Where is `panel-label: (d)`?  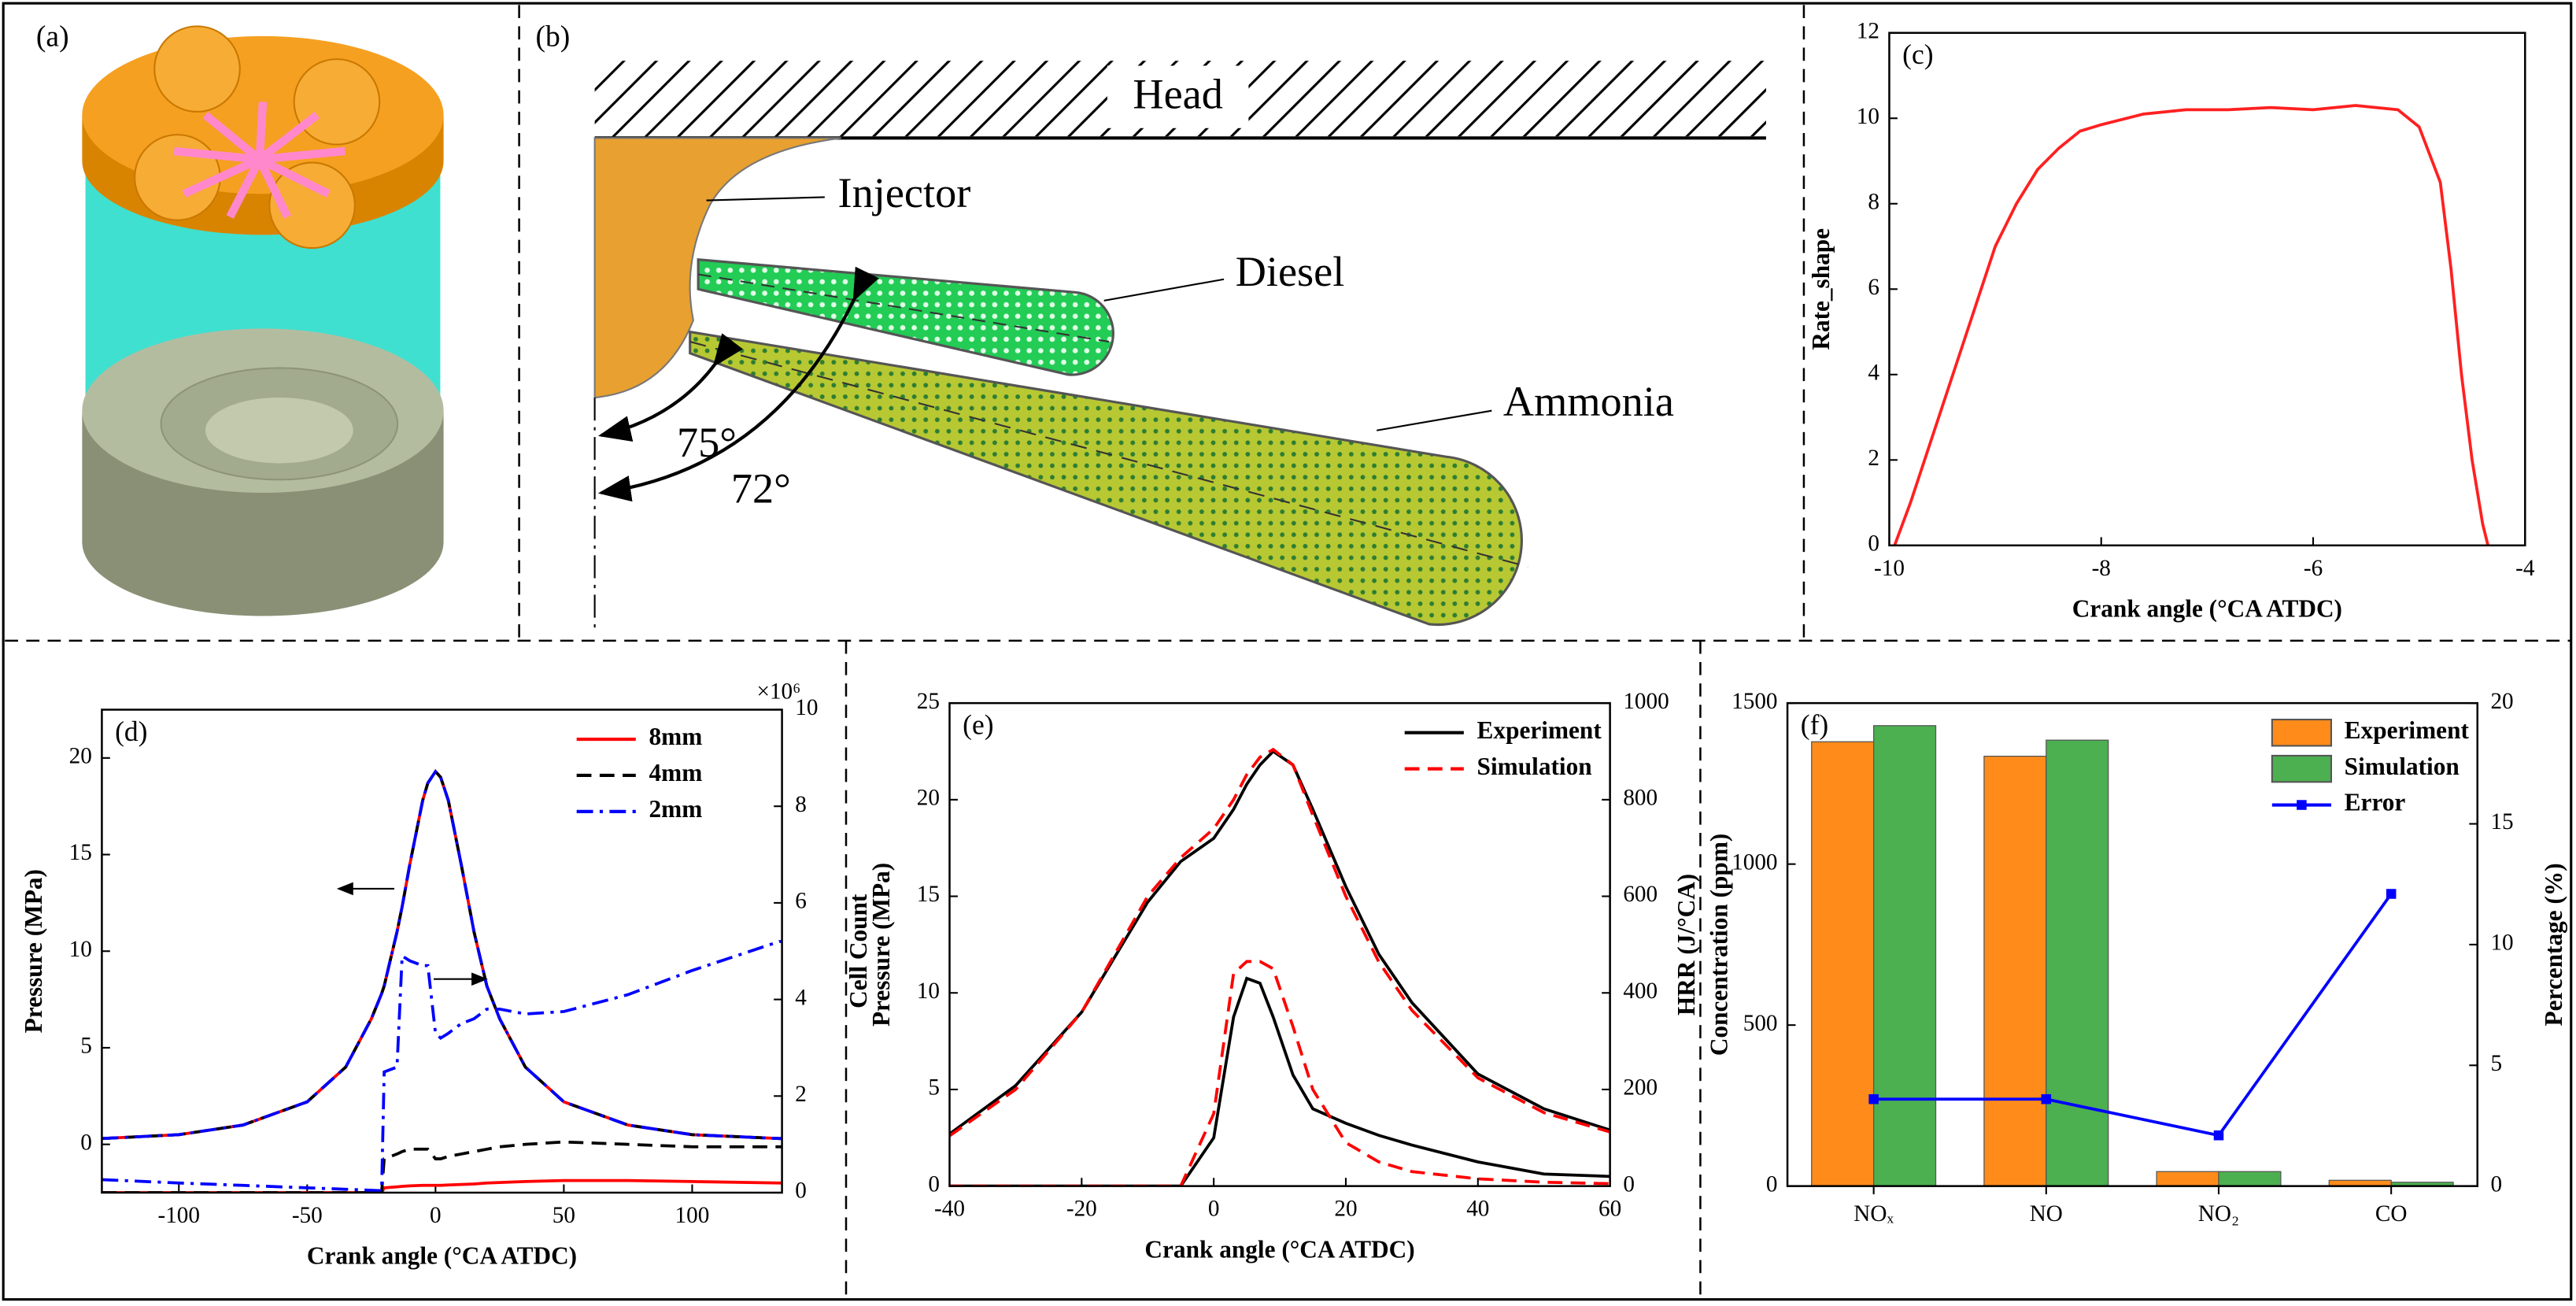 panel-label: (d) is located at coordinates (131, 731).